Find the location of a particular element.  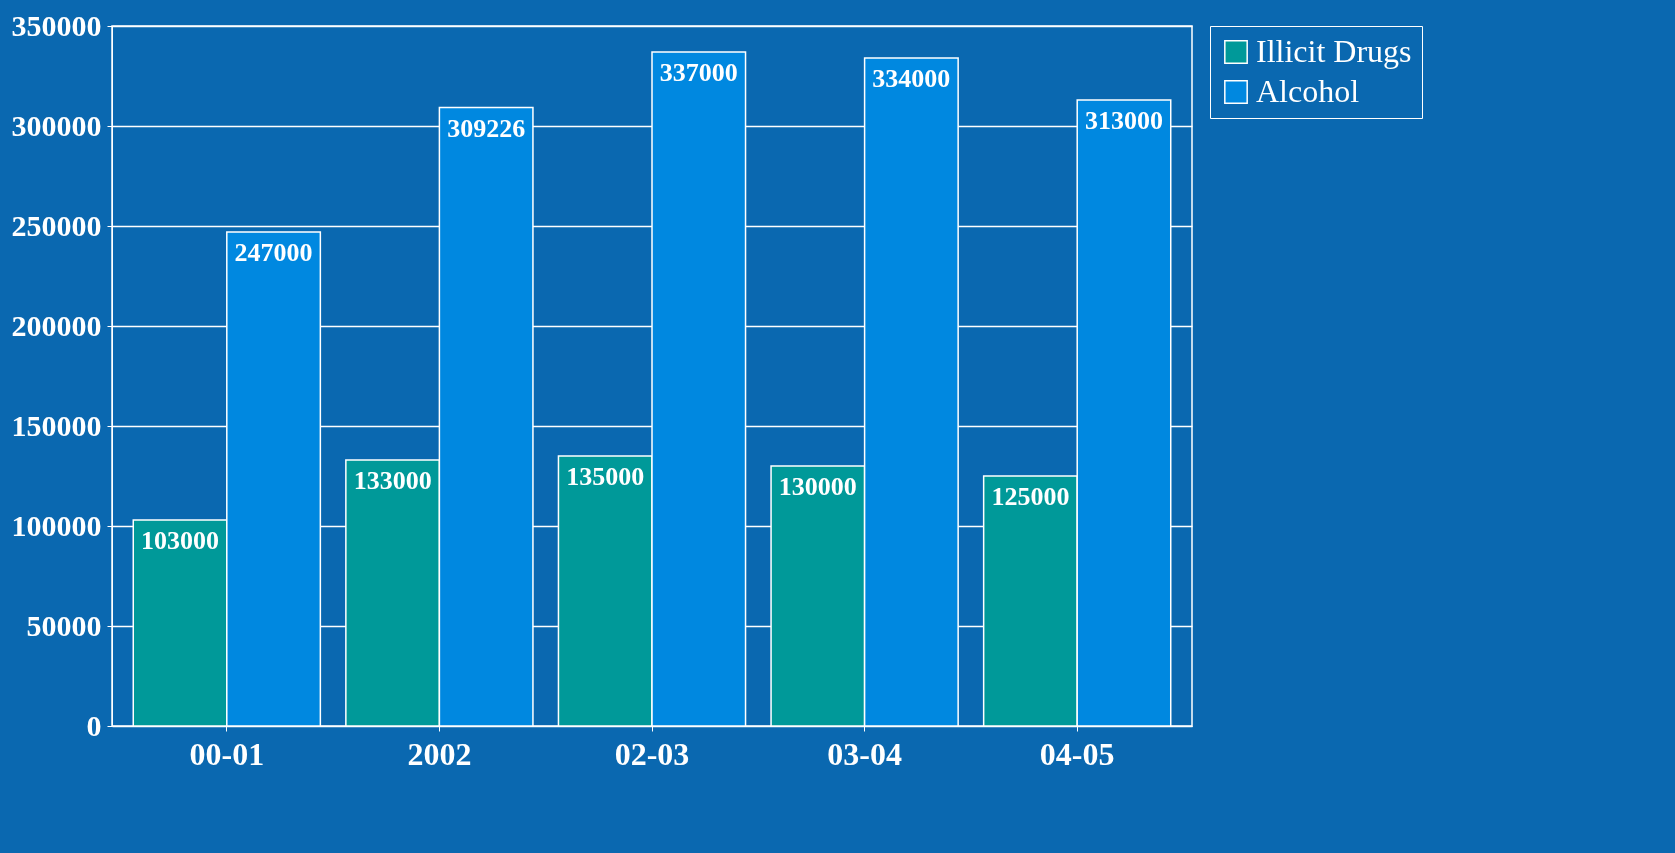

legend-label: Alcohol is located at coordinates (1308, 91).